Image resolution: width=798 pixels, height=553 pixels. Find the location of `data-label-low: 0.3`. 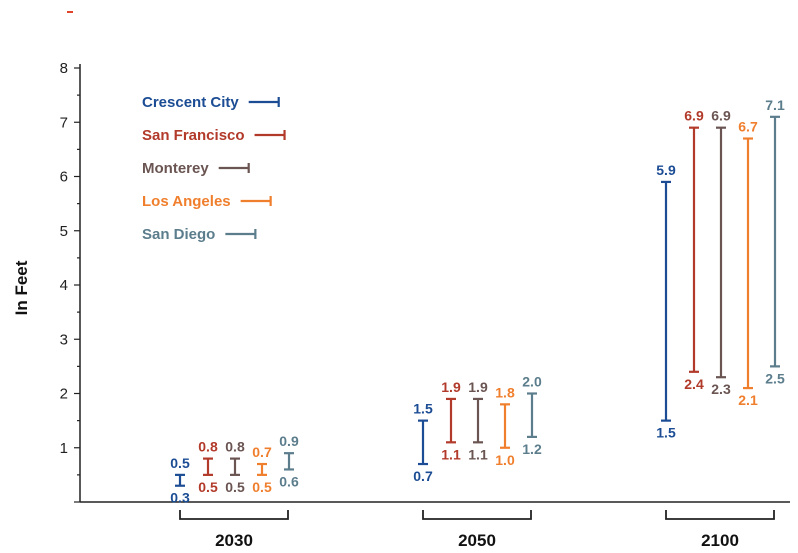

data-label-low: 0.3 is located at coordinates (180, 498).